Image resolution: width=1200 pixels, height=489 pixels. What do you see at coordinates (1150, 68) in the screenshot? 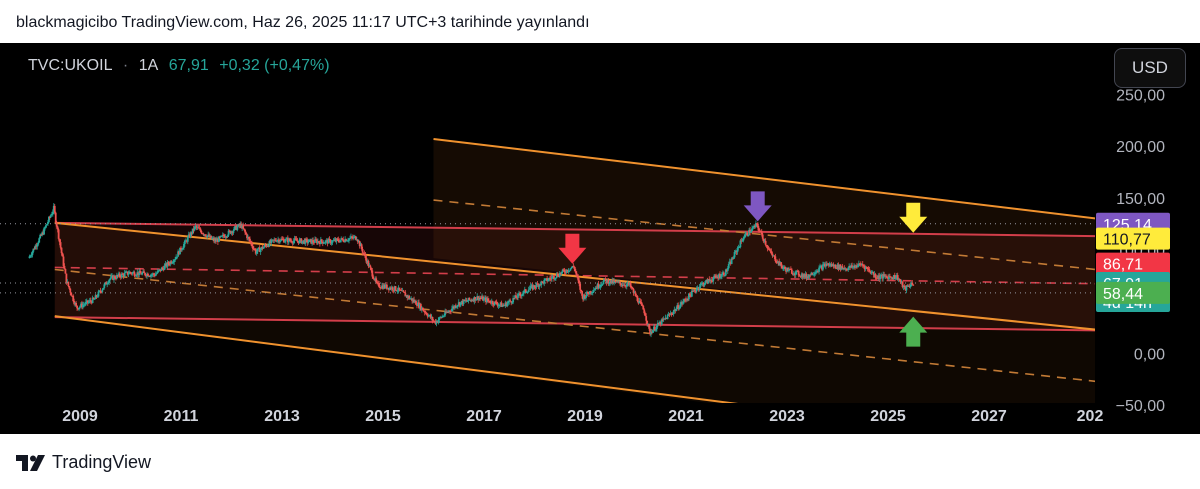
I see `currency-button: USD` at bounding box center [1150, 68].